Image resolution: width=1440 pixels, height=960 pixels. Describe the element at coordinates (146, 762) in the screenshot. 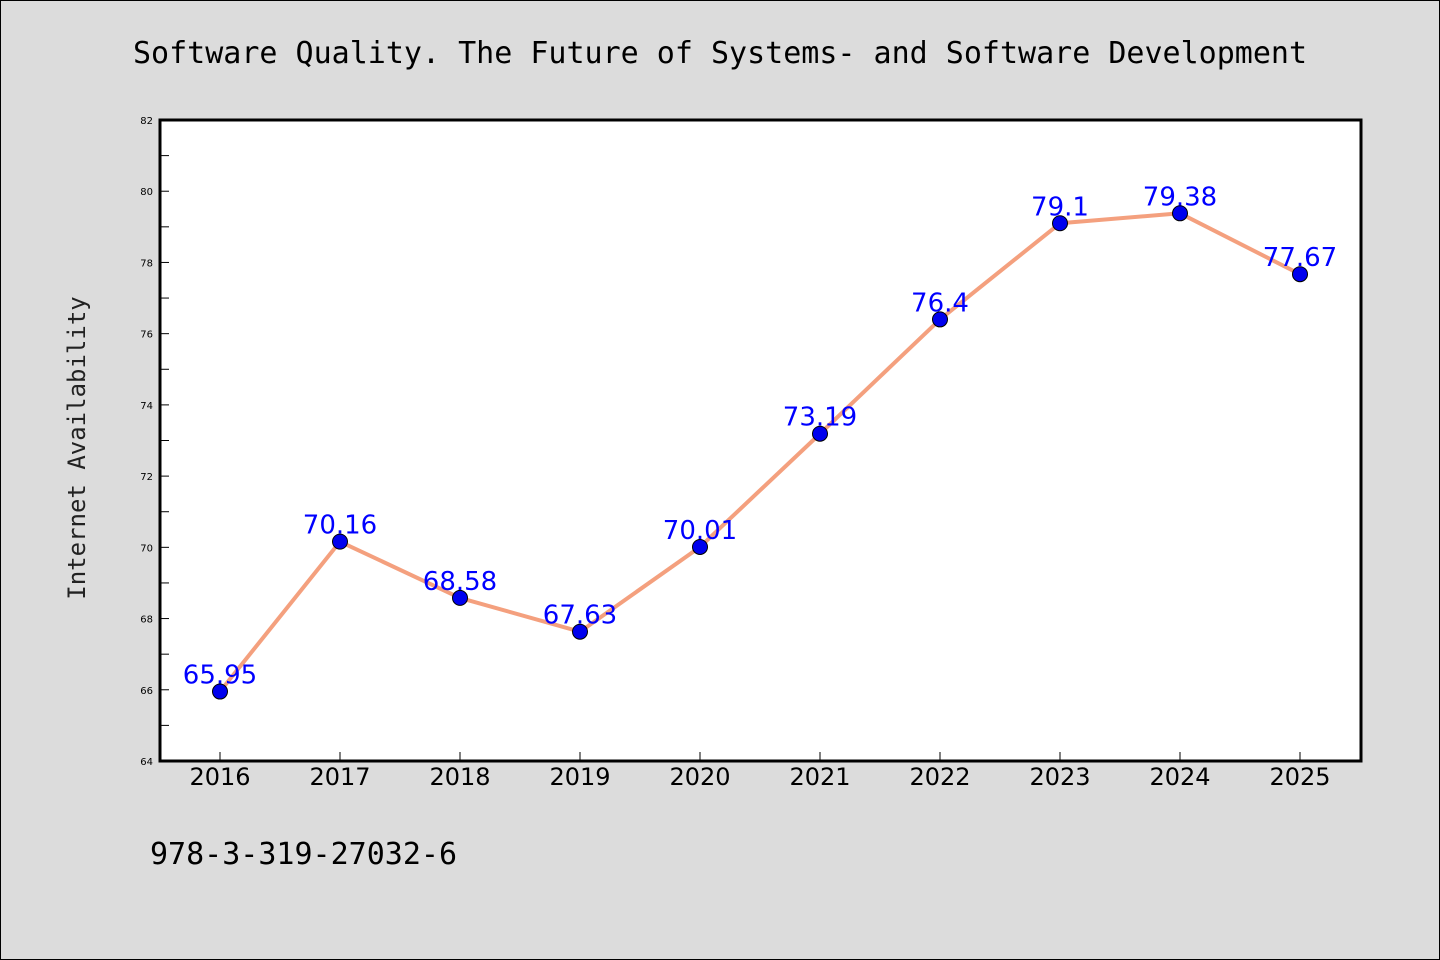

I see `y-tick-label: 64` at that location.